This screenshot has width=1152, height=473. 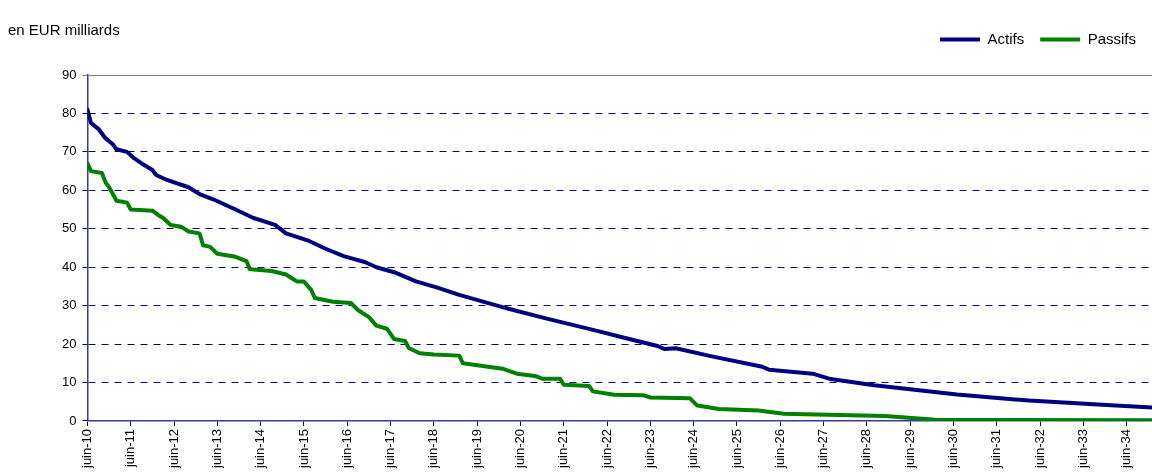 I want to click on x-tick-label: juin-34, so click(x=1126, y=449).